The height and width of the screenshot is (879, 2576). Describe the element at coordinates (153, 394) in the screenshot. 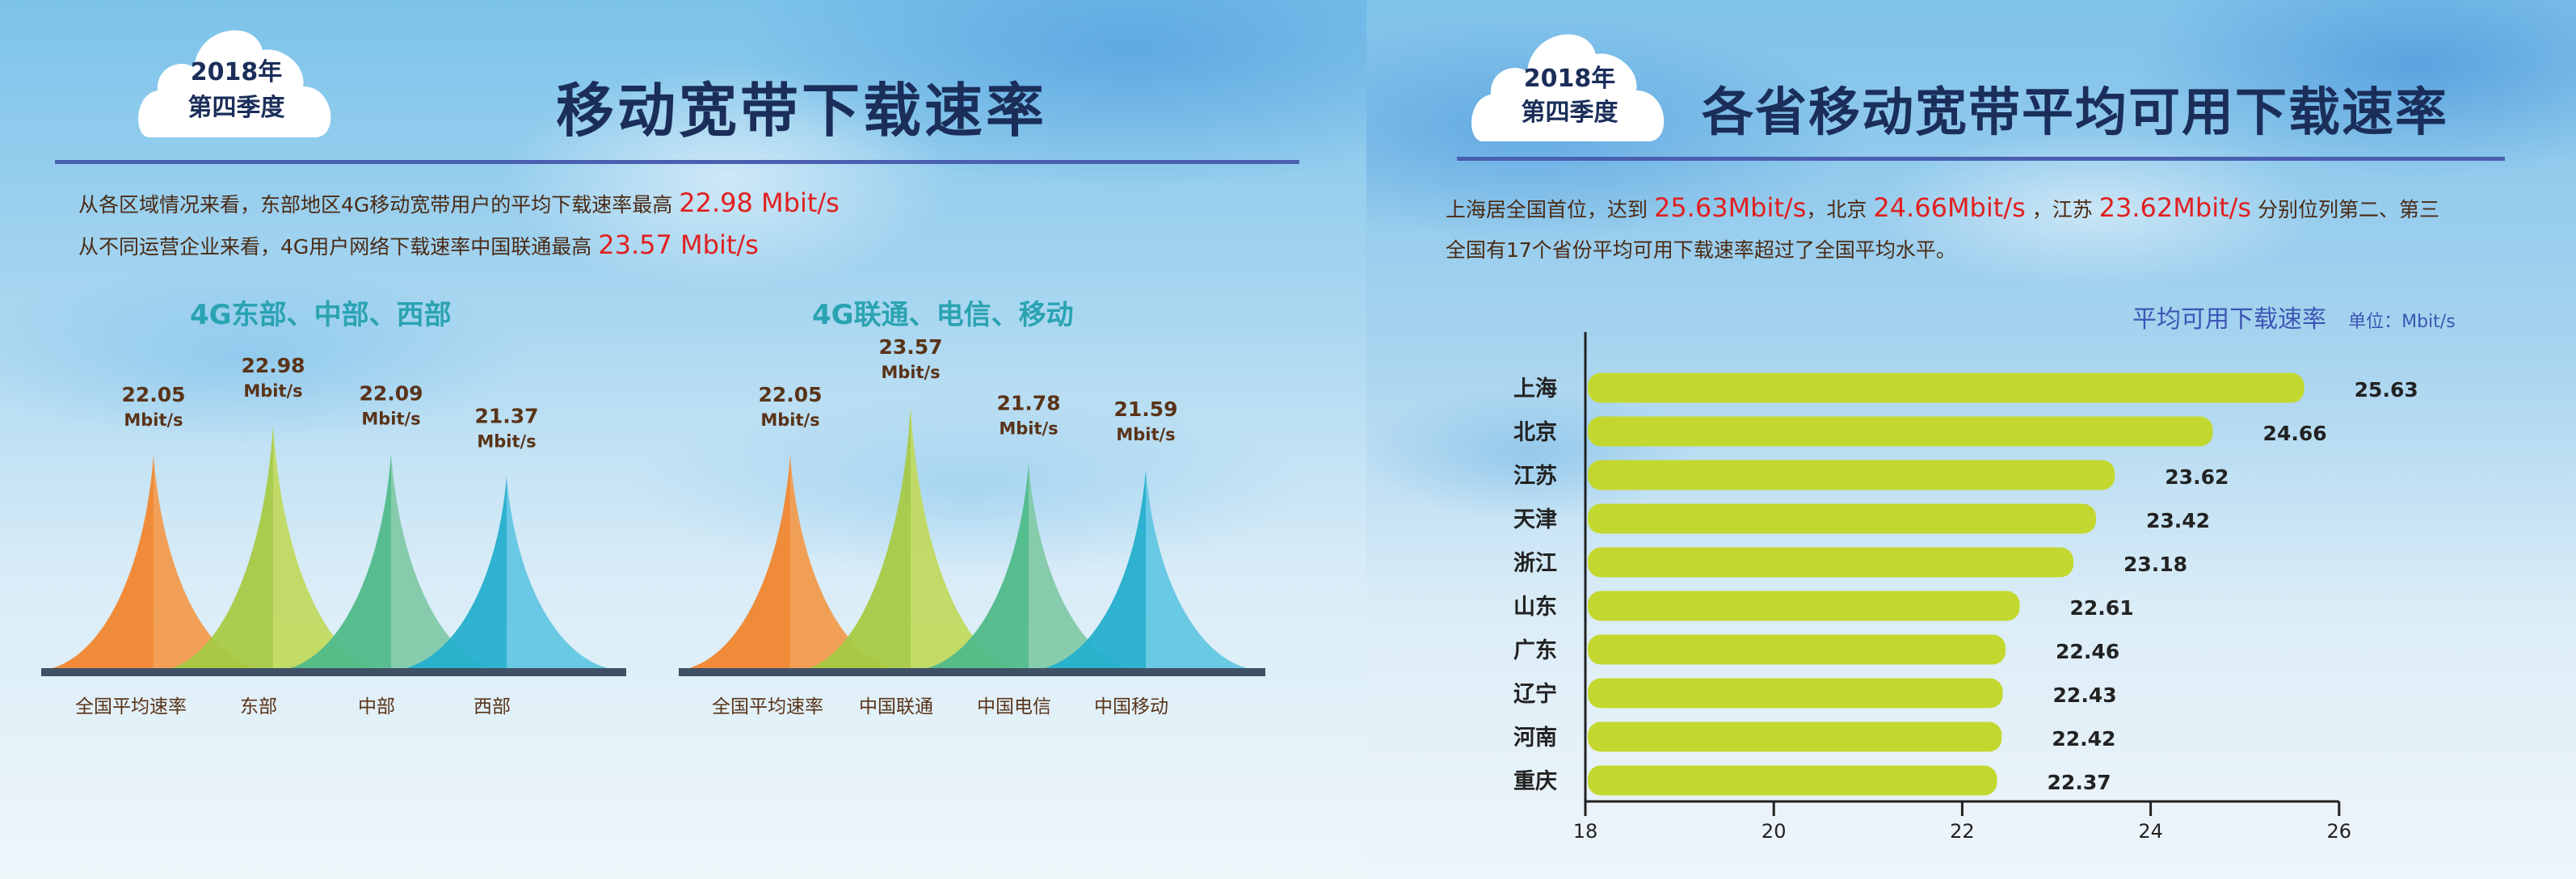

I see `peak-value-label: 22.05` at that location.